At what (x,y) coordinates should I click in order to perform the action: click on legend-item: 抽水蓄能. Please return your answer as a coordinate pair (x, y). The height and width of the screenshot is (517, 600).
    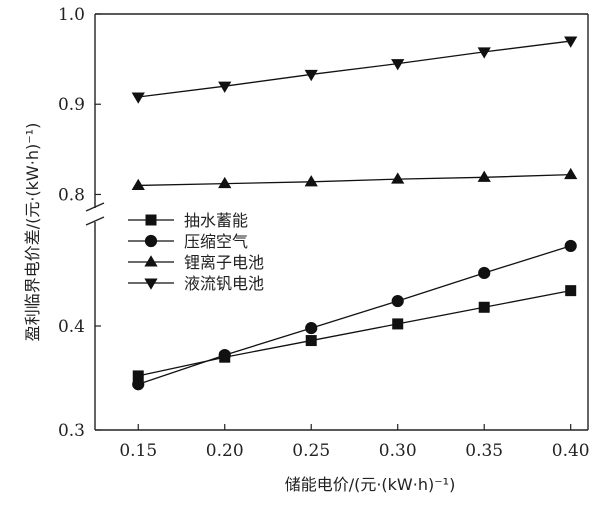
    Looking at the image, I should click on (188, 220).